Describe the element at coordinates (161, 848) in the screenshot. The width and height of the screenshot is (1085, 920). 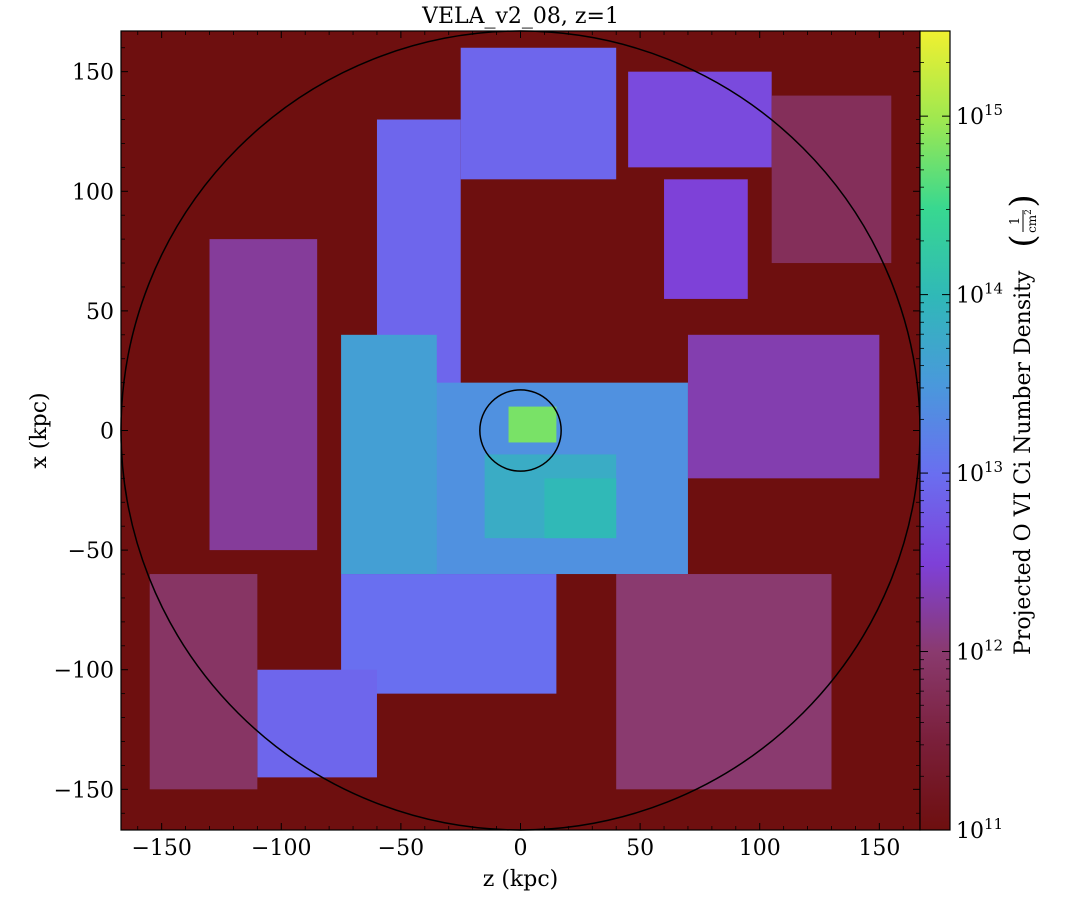
I see `x-tick-label: −150` at that location.